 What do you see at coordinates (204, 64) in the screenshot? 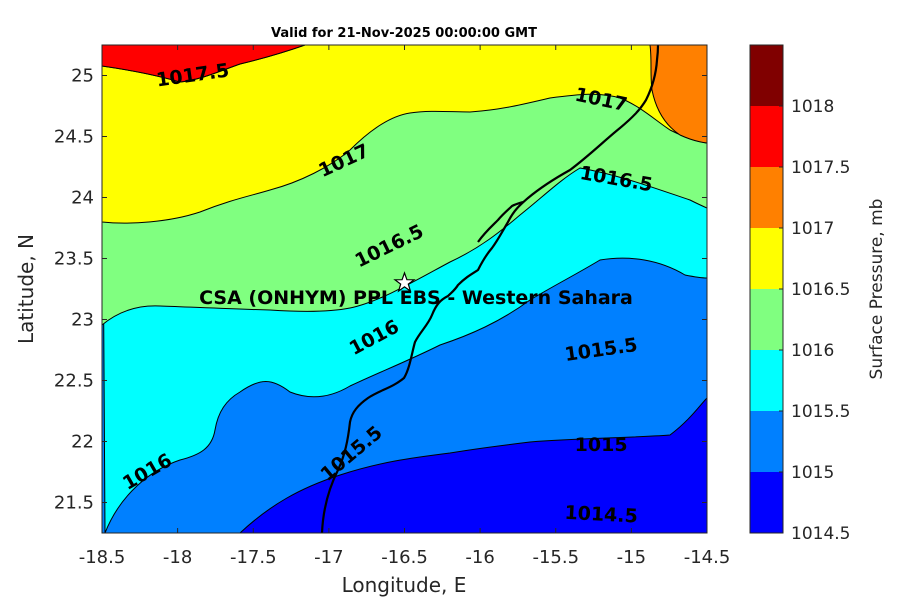
I see `band-1017-5-fill` at bounding box center [204, 64].